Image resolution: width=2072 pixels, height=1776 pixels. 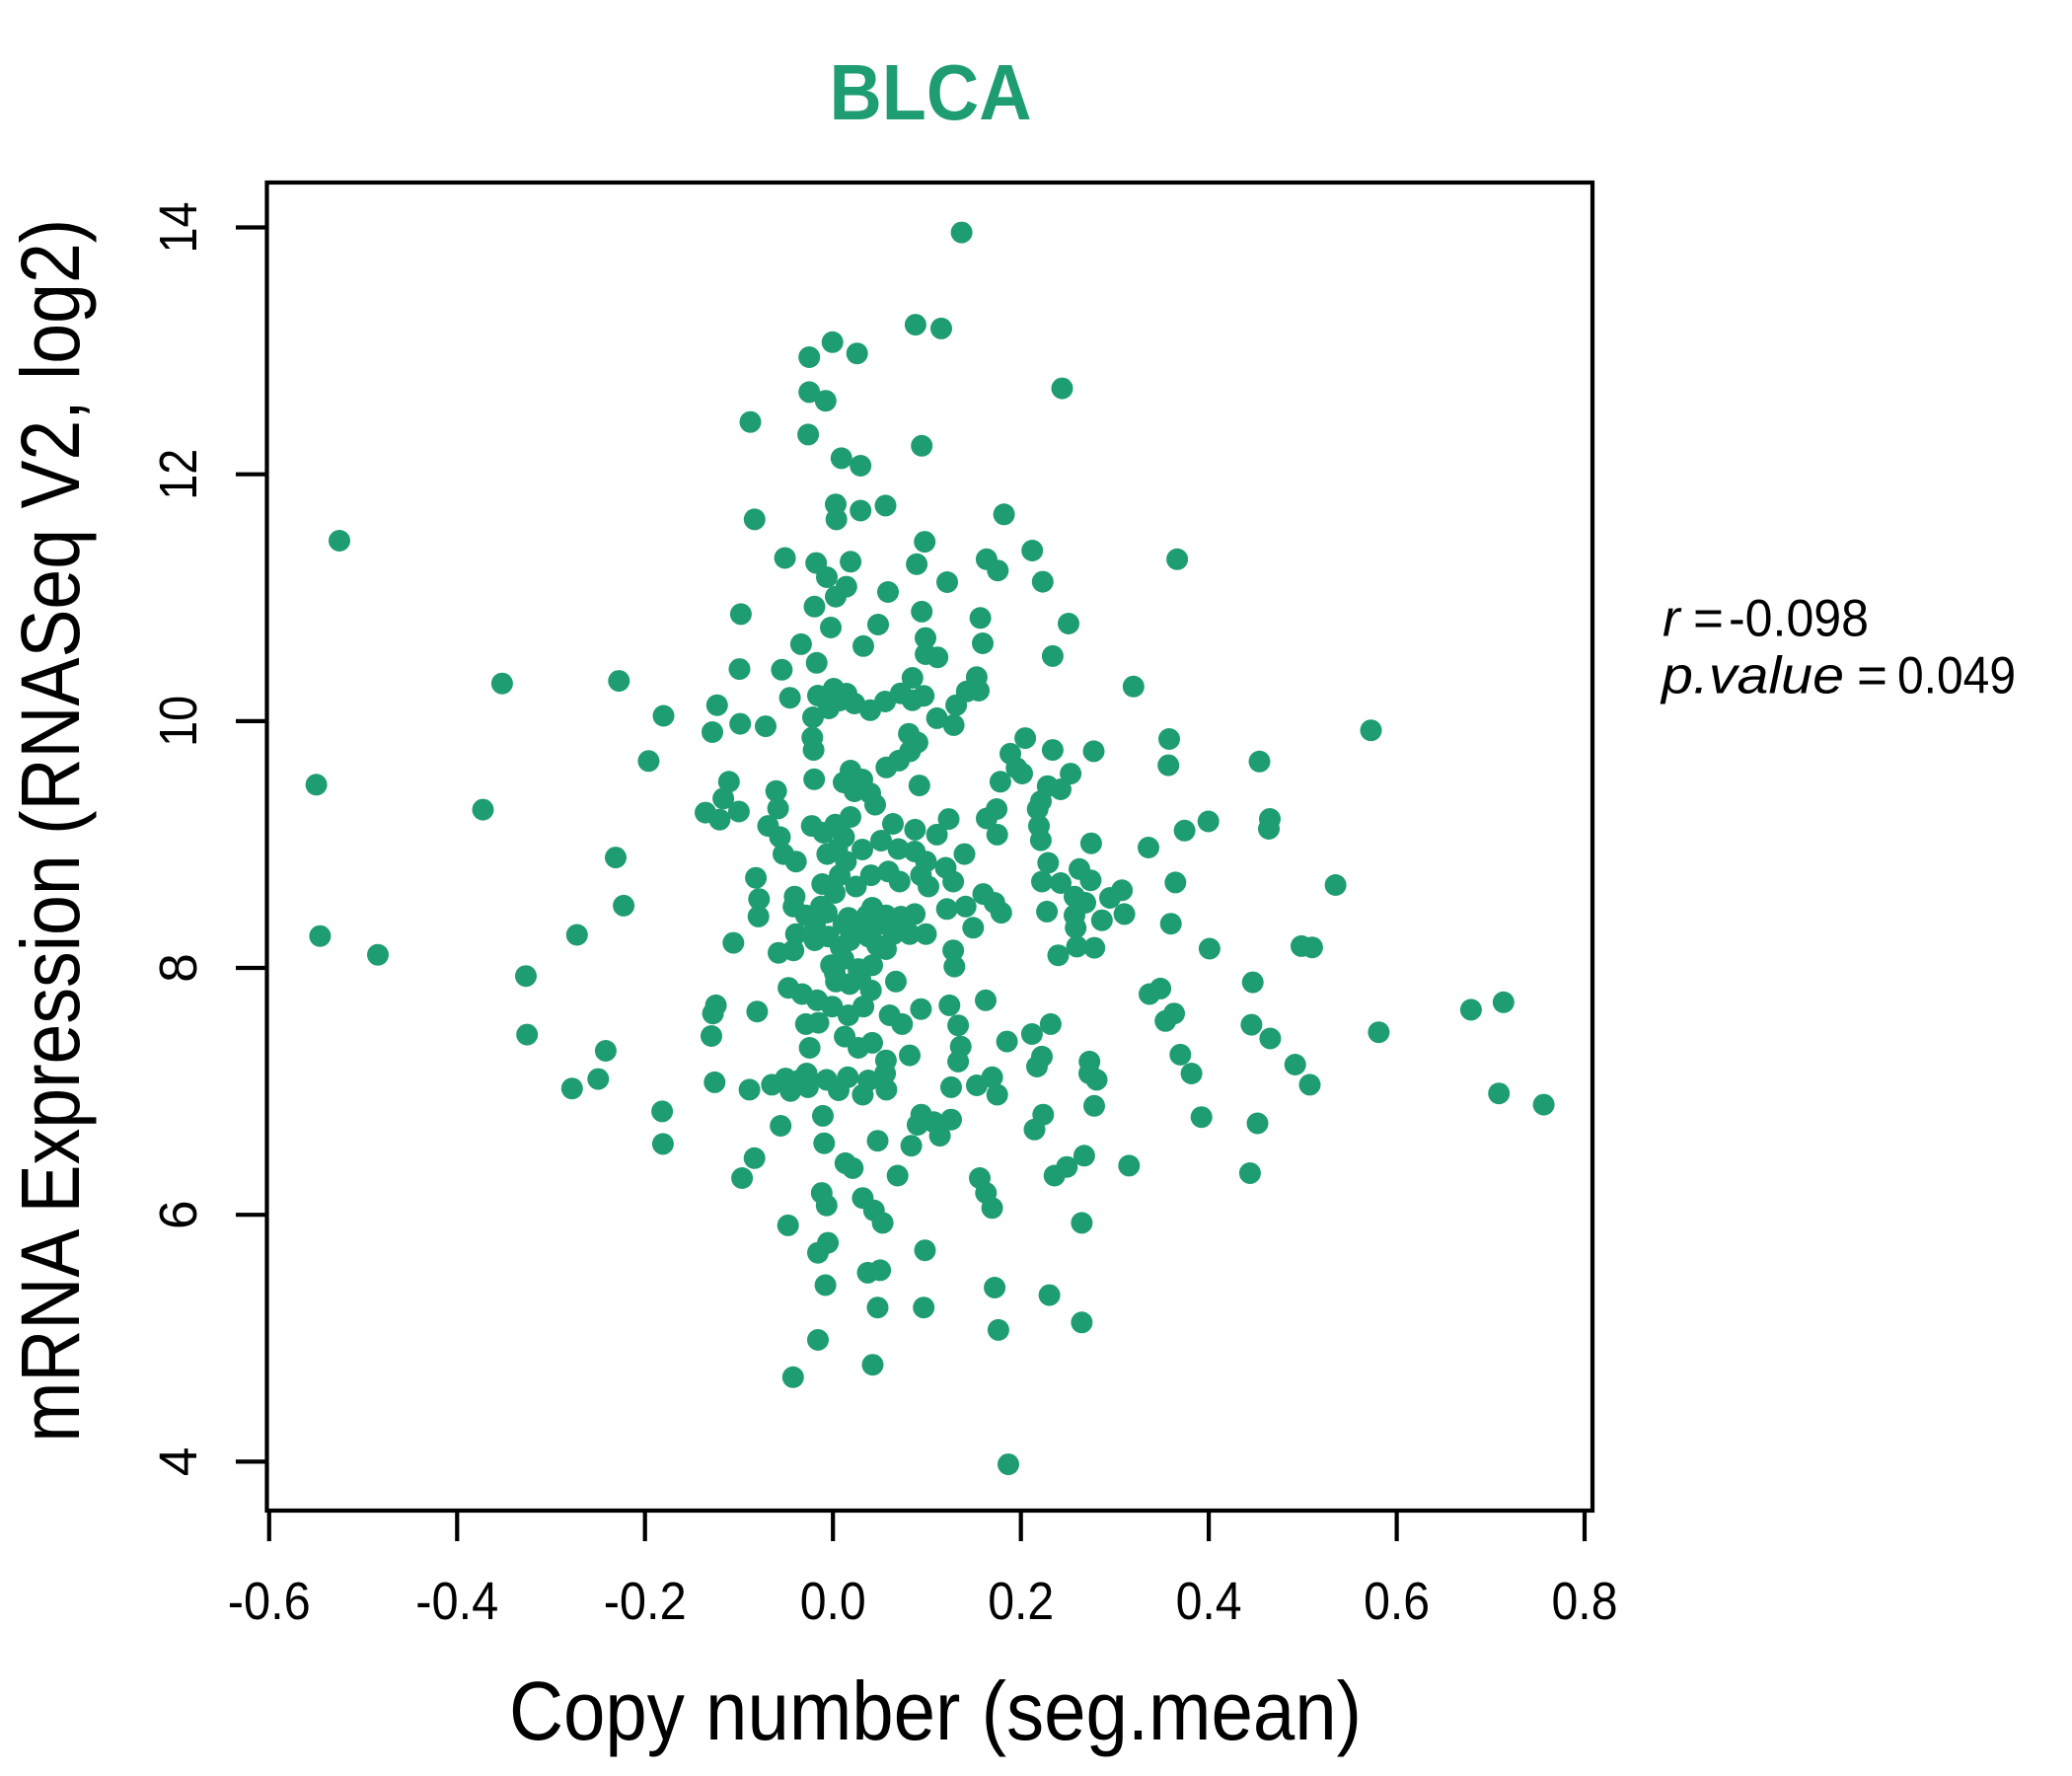 What do you see at coordinates (1209, 1602) in the screenshot?
I see `svg-text: 0.4` at bounding box center [1209, 1602].